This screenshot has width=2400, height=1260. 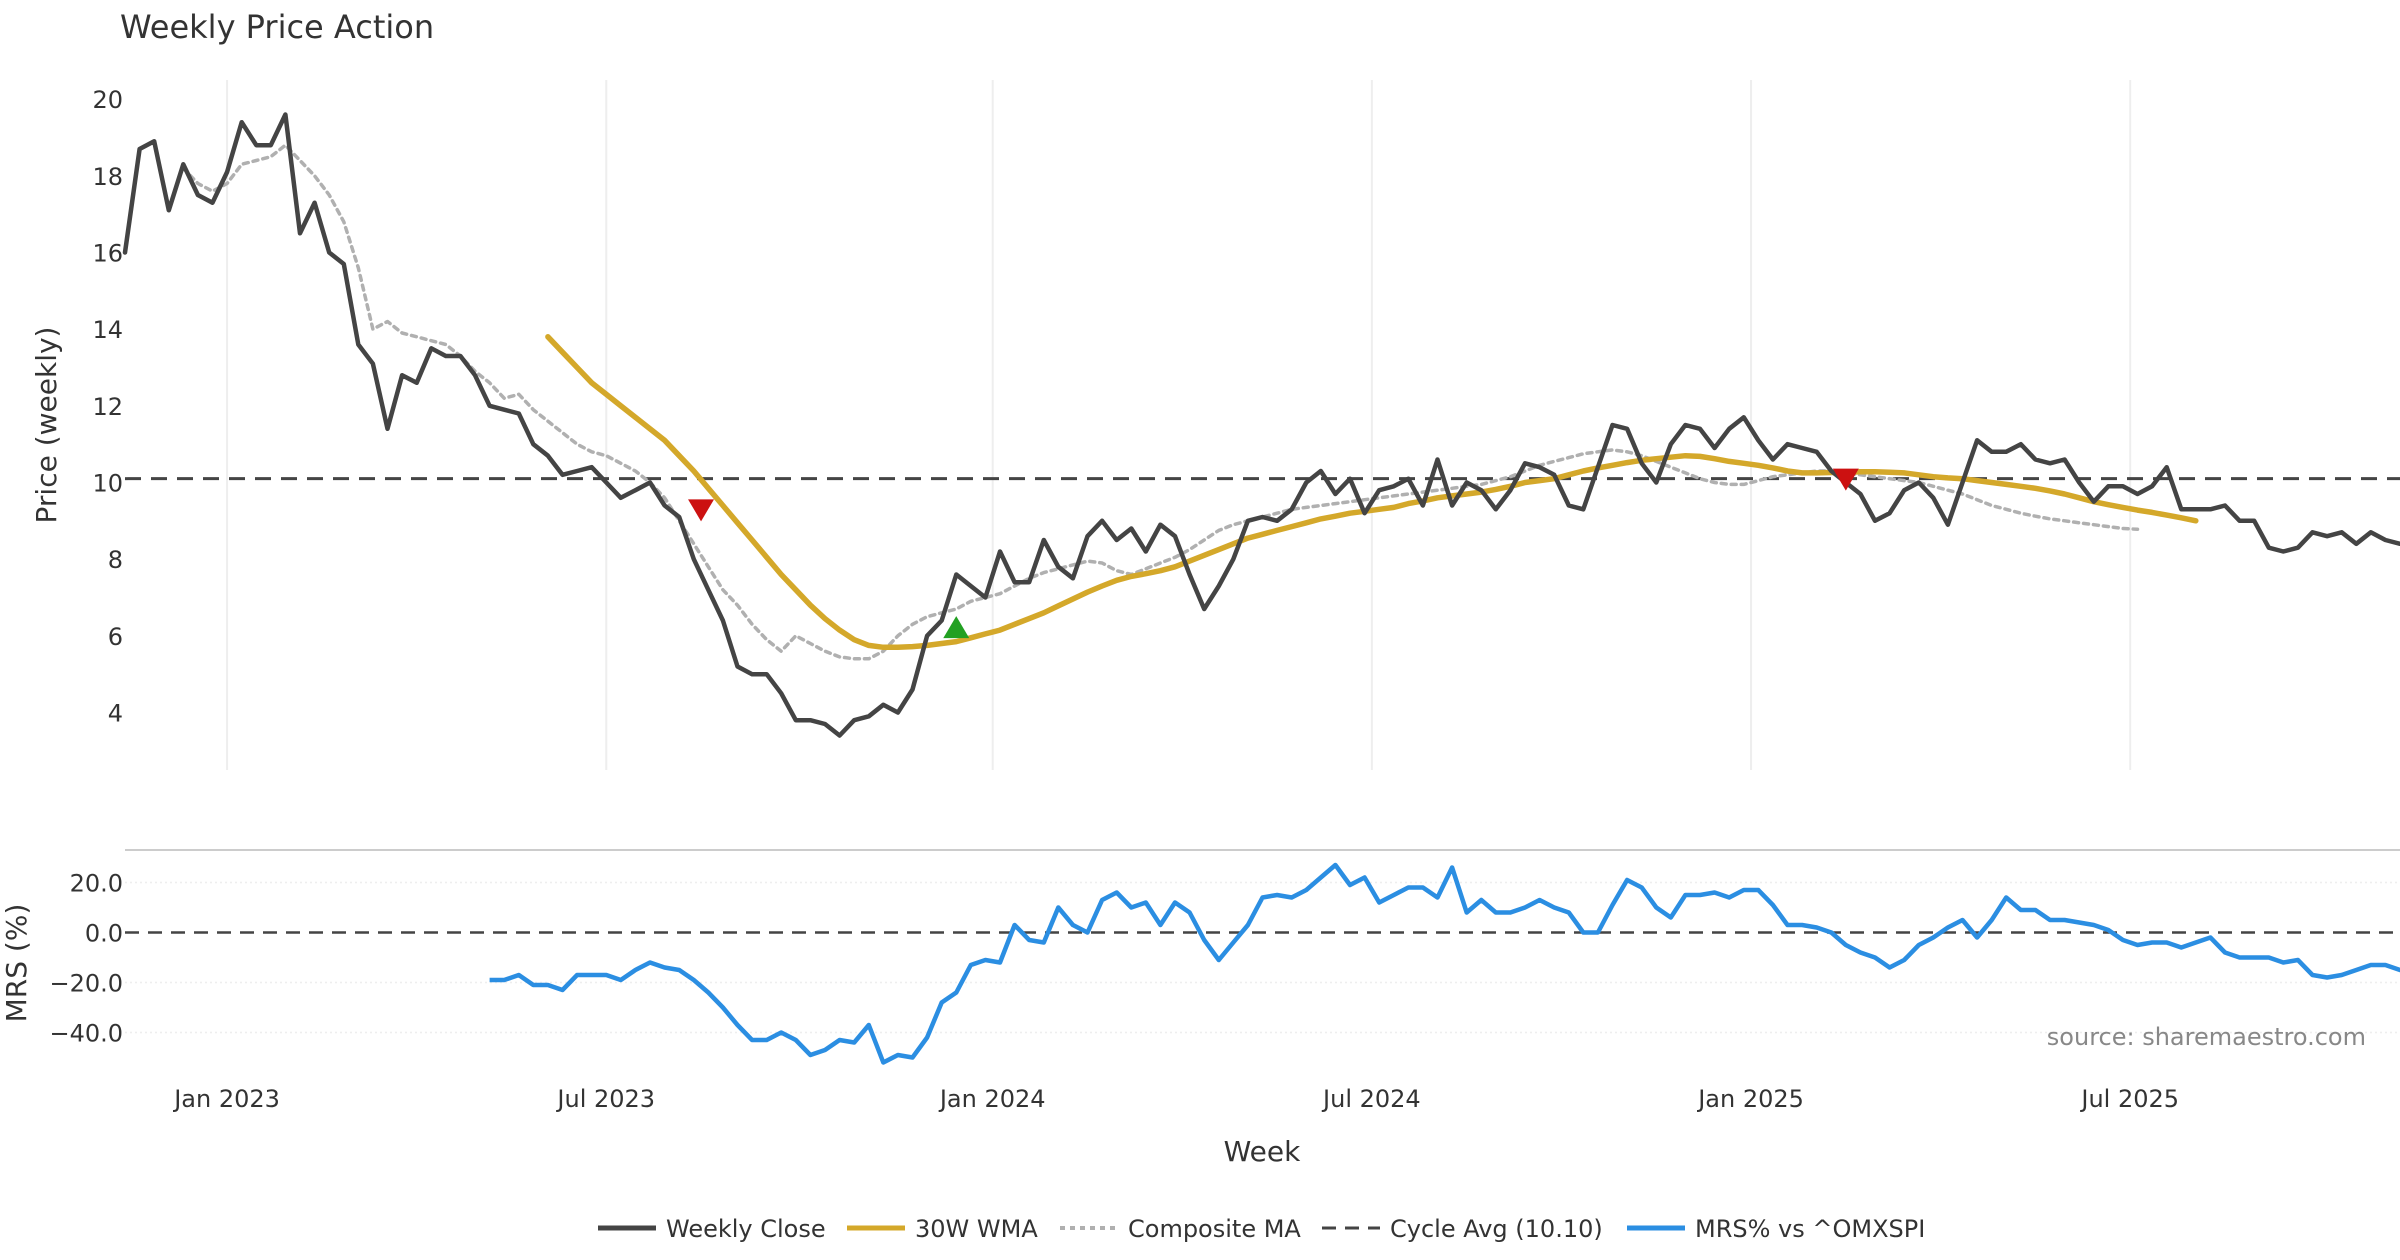 What do you see at coordinates (992, 1099) in the screenshot?
I see `x-tick-label: Jan 2024` at bounding box center [992, 1099].